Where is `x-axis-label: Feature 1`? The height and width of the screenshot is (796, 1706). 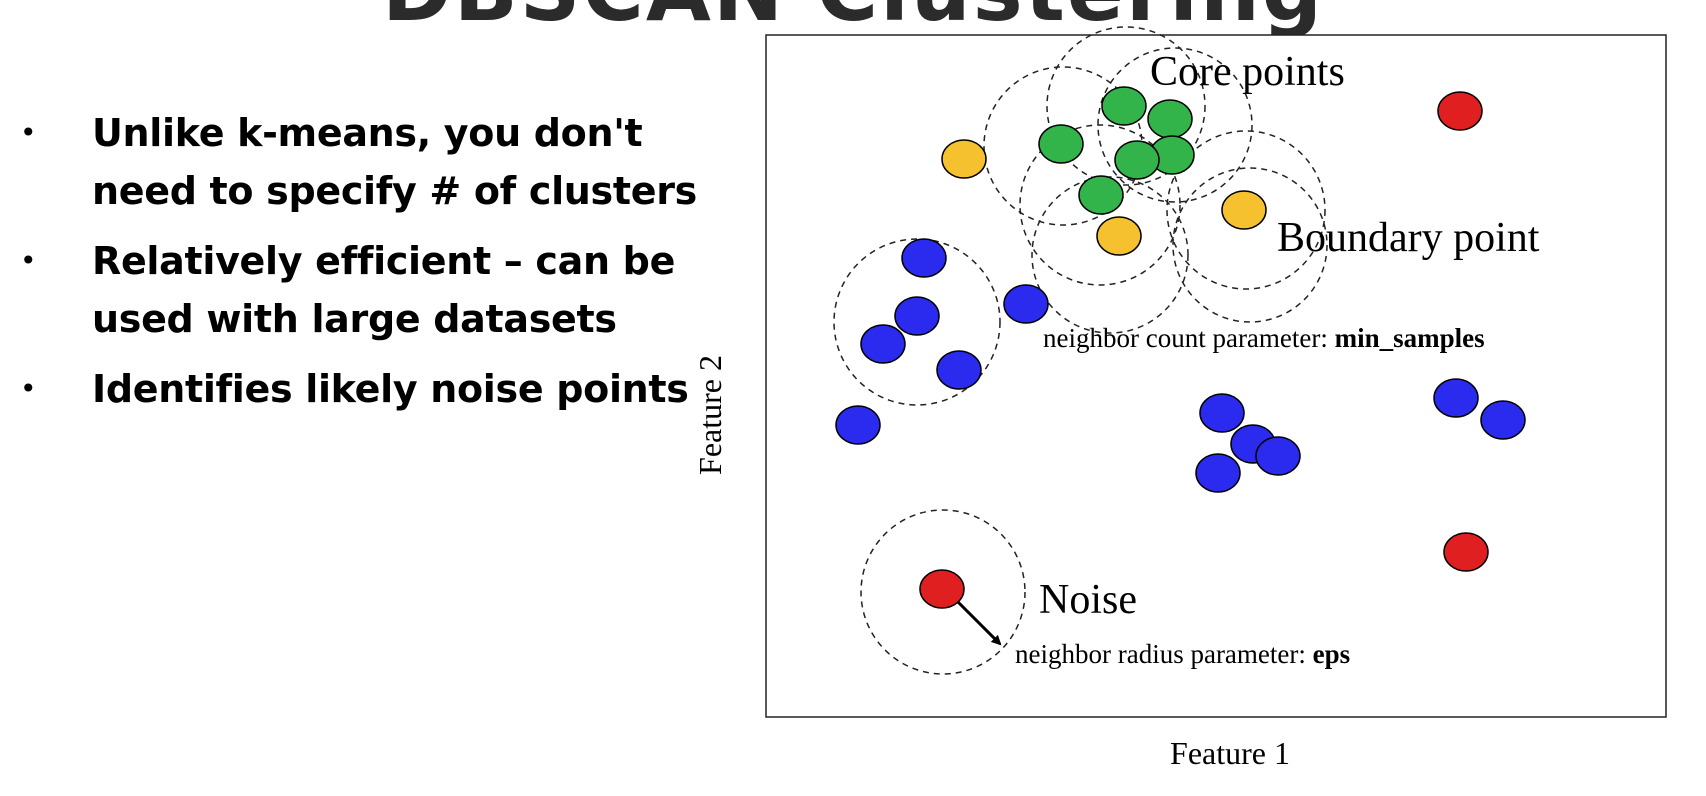 x-axis-label: Feature 1 is located at coordinates (1230, 753).